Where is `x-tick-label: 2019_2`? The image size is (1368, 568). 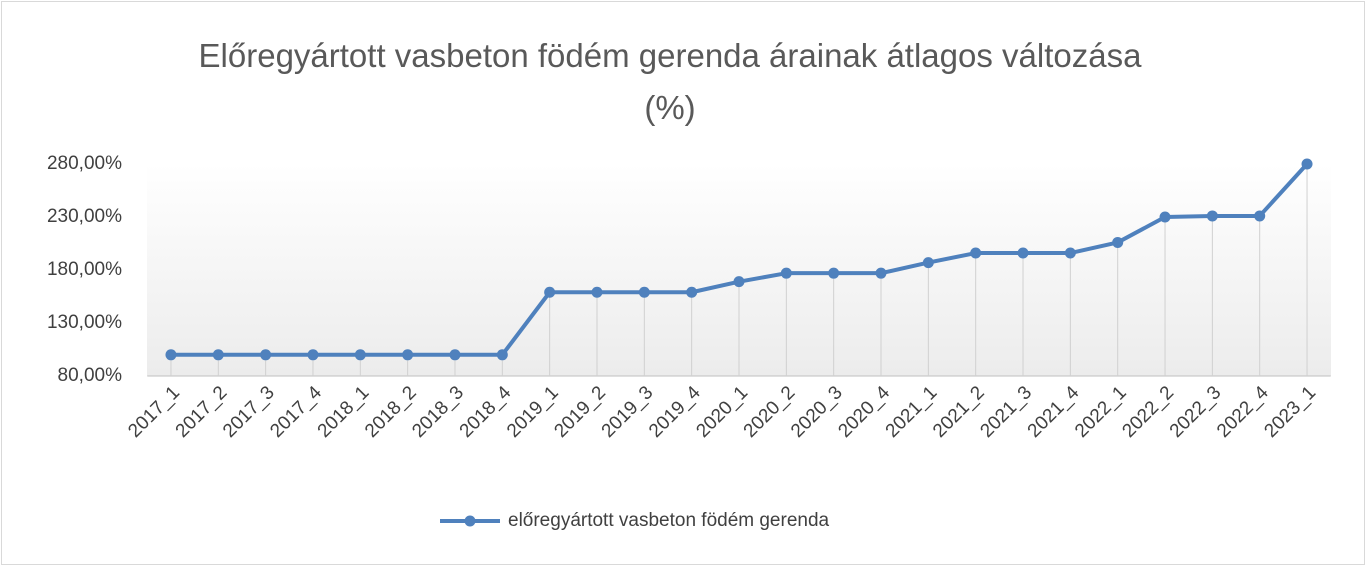 x-tick-label: 2019_2 is located at coordinates (580, 412).